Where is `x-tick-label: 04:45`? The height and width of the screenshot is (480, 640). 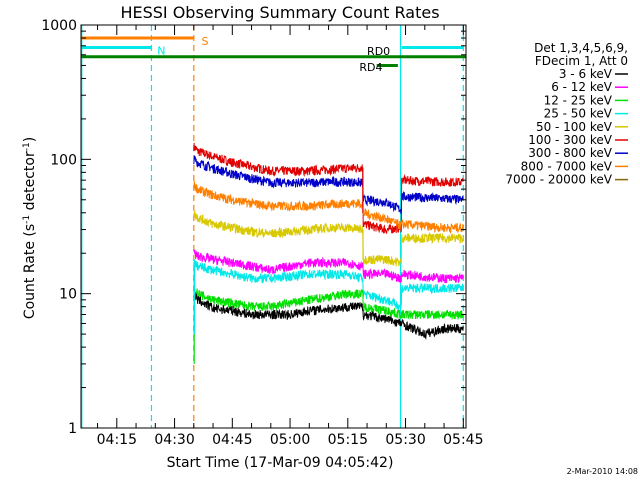
x-tick-label: 04:45 is located at coordinates (232, 440).